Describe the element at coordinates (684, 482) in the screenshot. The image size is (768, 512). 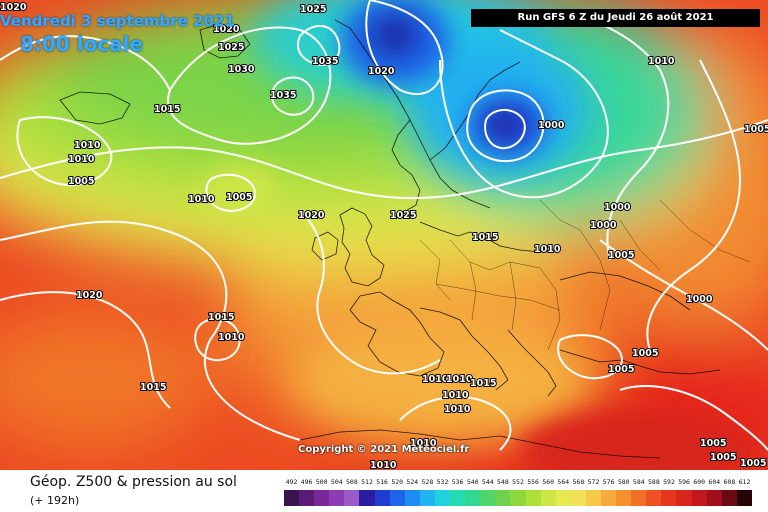
I see `scale-tick-label: 596` at that location.